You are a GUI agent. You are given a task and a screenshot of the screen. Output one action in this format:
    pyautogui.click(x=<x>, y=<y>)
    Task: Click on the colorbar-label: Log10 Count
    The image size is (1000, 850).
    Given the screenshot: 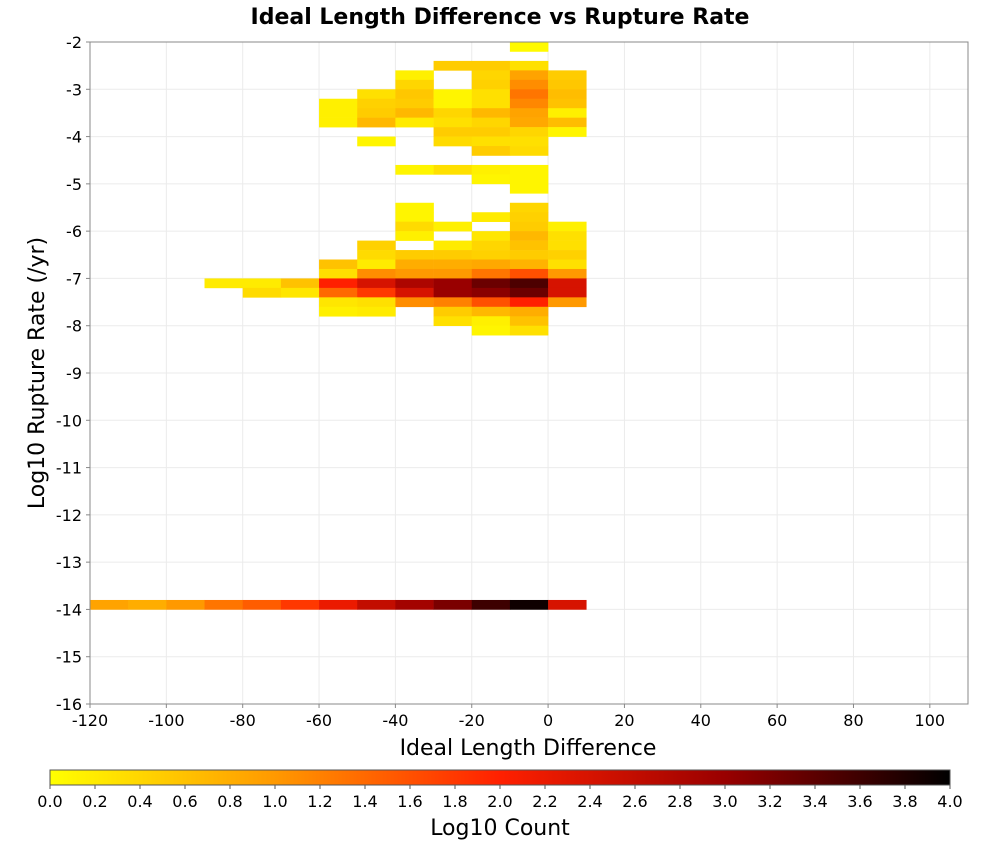 What is the action you would take?
    pyautogui.click(x=500, y=828)
    